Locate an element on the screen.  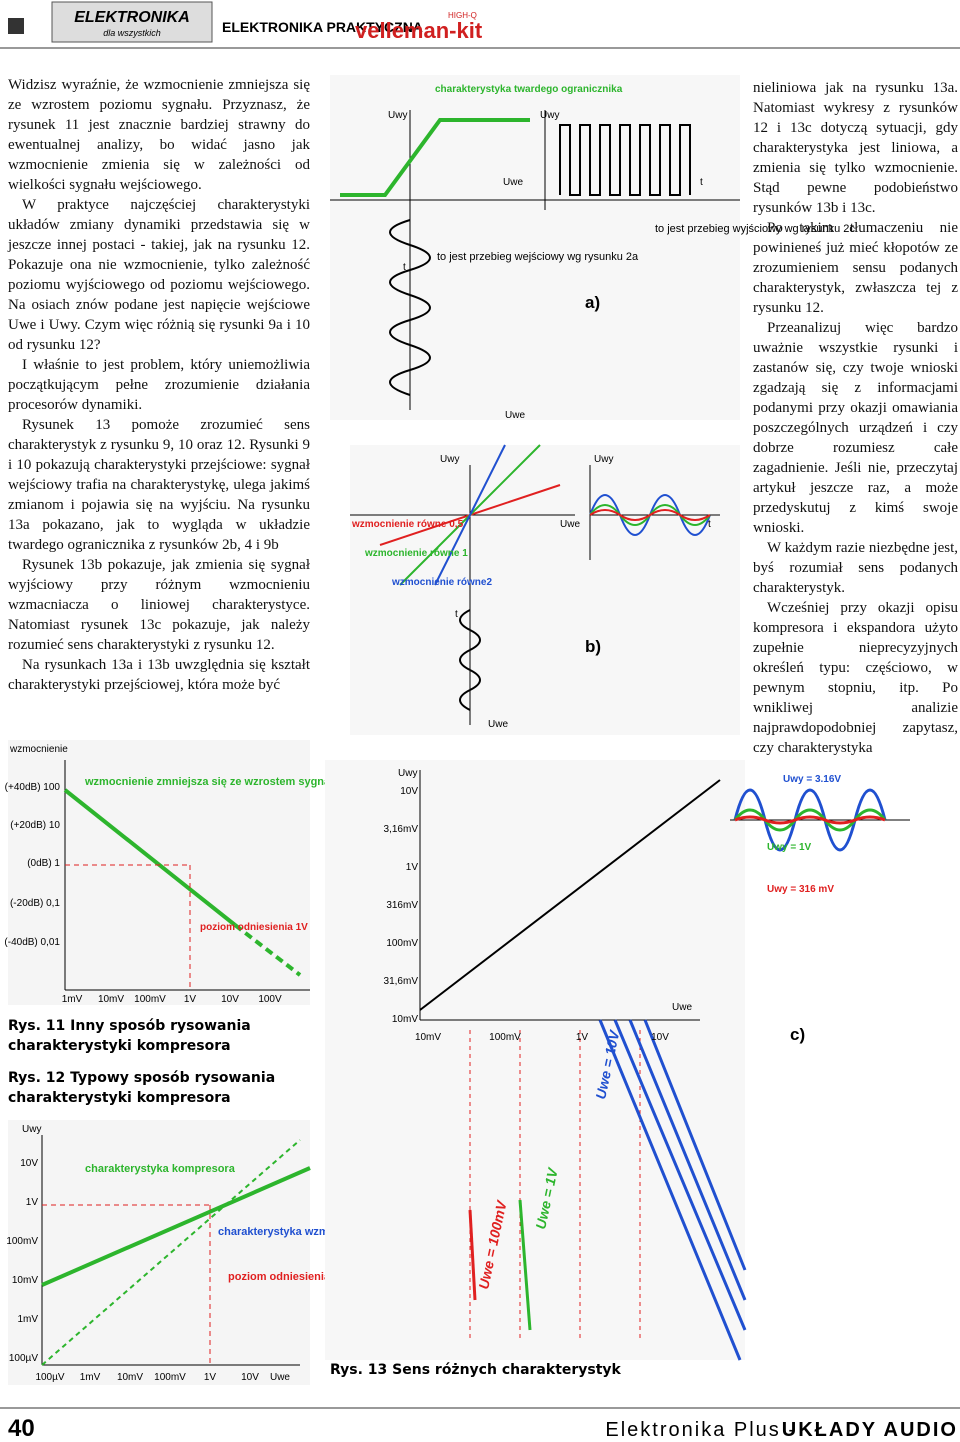
note: to jest przebieg wejściowy wg rysunku 2a is located at coordinates (538, 257).